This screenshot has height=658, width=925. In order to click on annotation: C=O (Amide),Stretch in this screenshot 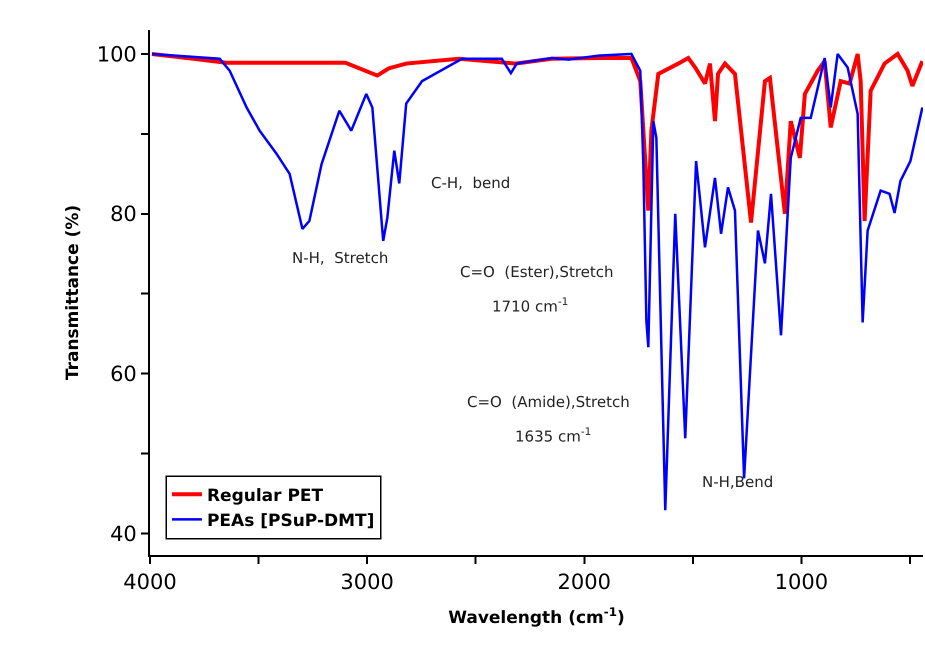, I will do `click(548, 402)`.